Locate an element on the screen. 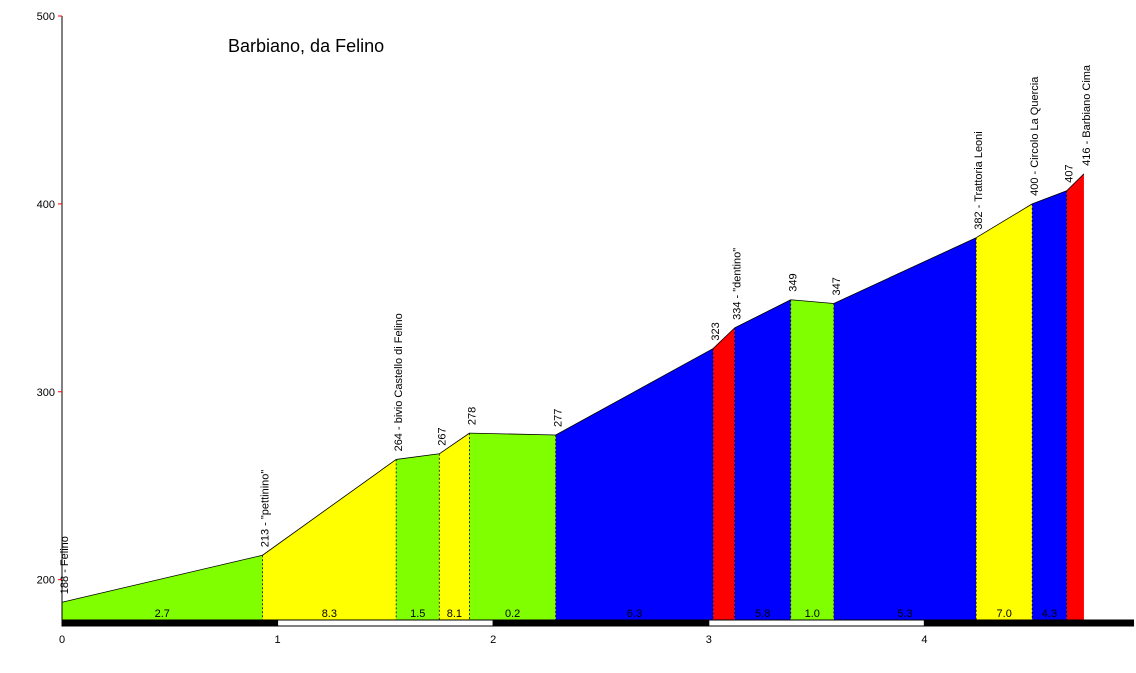 The height and width of the screenshot is (673, 1136). point-label: 347 is located at coordinates (837, 286).